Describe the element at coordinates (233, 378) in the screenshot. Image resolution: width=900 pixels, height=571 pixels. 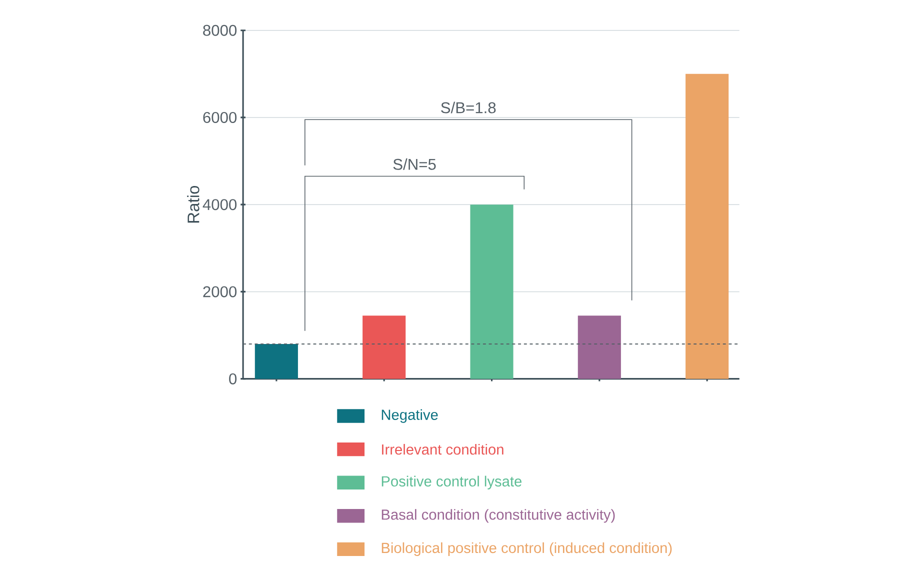
I see `y-tick-label: 0` at that location.